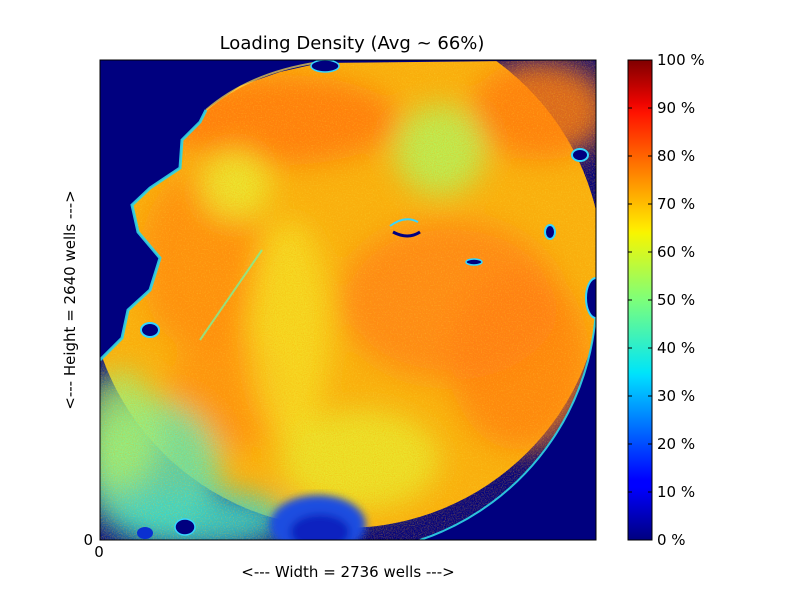  Describe the element at coordinates (347, 572) in the screenshot. I see `x-axis-label: <--- Width = 2736 wells --->` at that location.